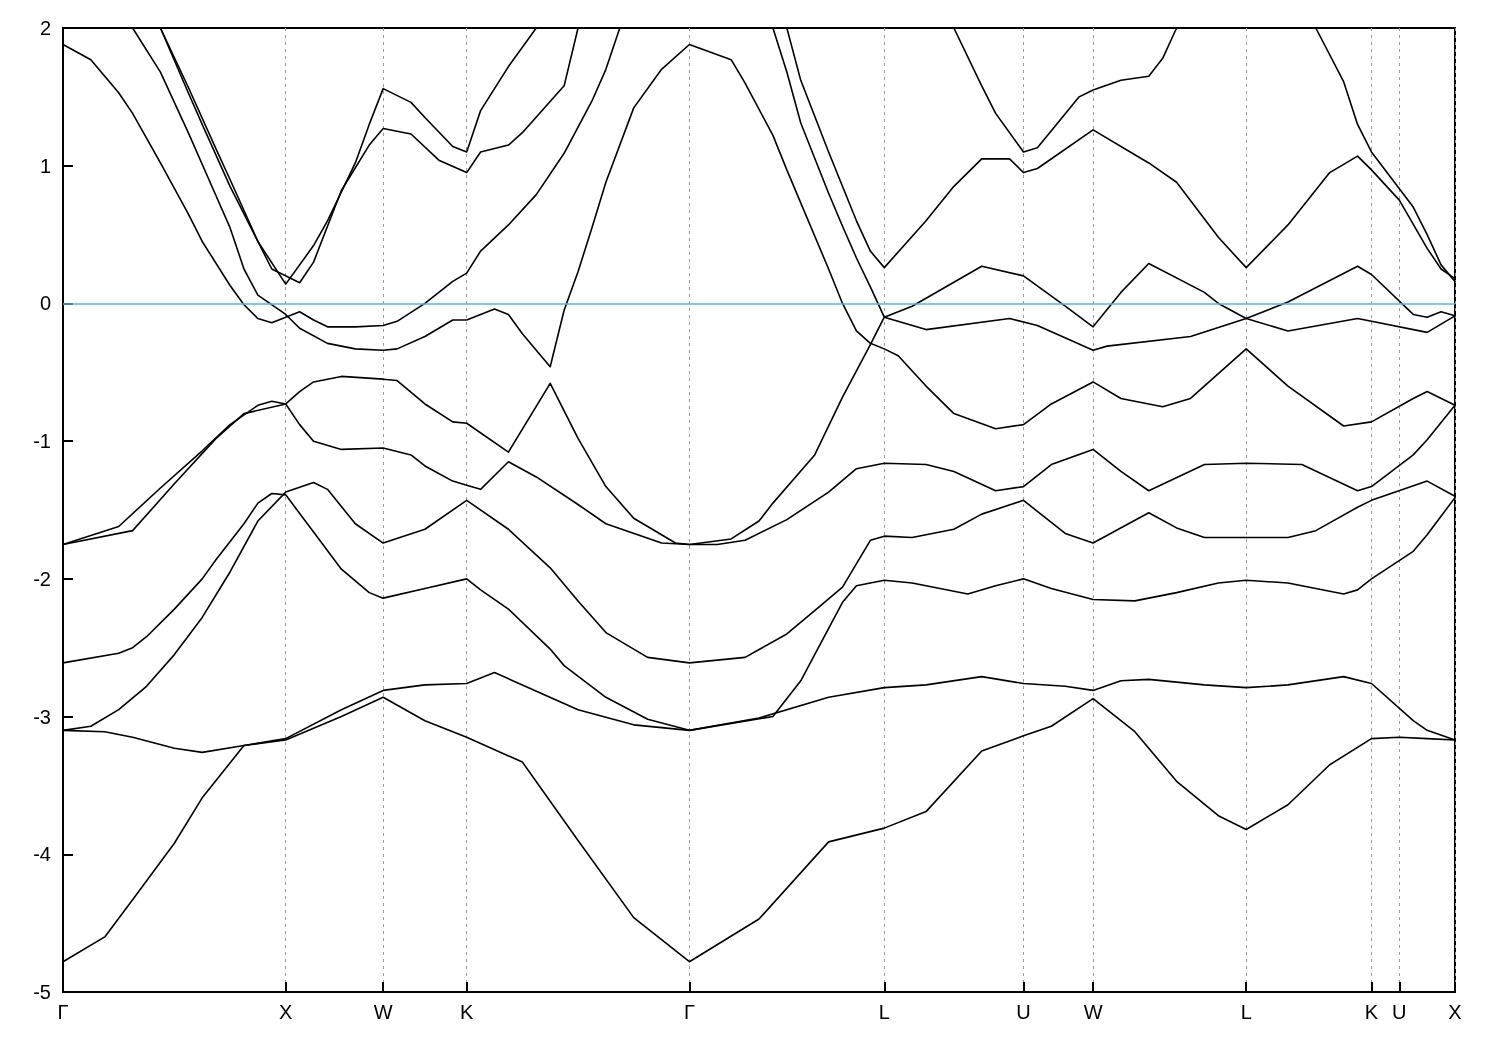 This screenshot has width=1500, height=1050. What do you see at coordinates (45, 165) in the screenshot?
I see `y-tick-label: 1` at bounding box center [45, 165].